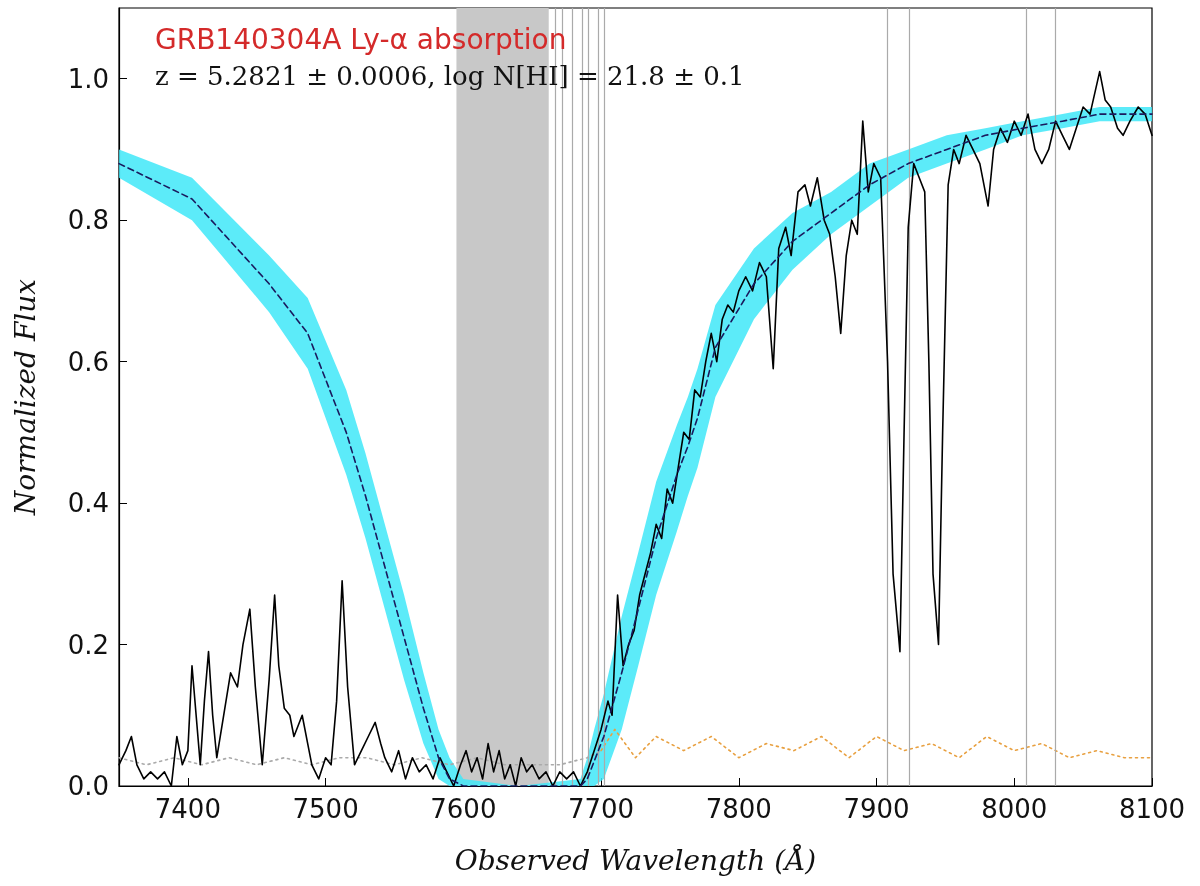 The image size is (1200, 886). What do you see at coordinates (635, 860) in the screenshot?
I see `x-axis-title: Observed Wavelength (Å)` at bounding box center [635, 860].